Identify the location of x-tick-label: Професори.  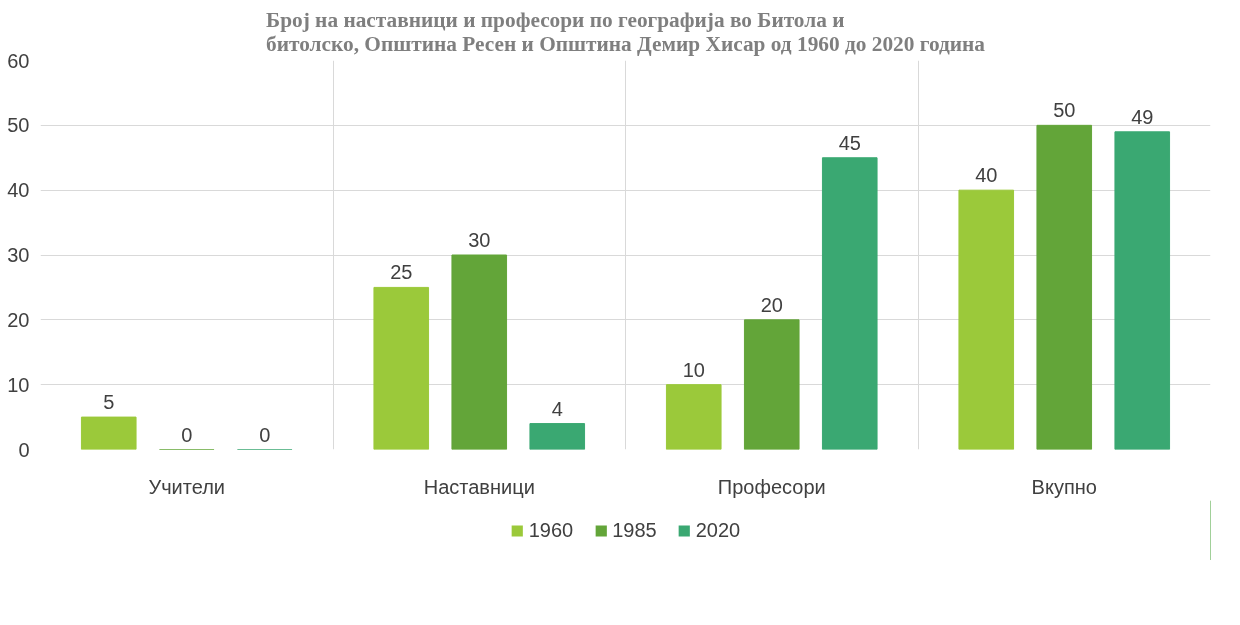
(771, 486).